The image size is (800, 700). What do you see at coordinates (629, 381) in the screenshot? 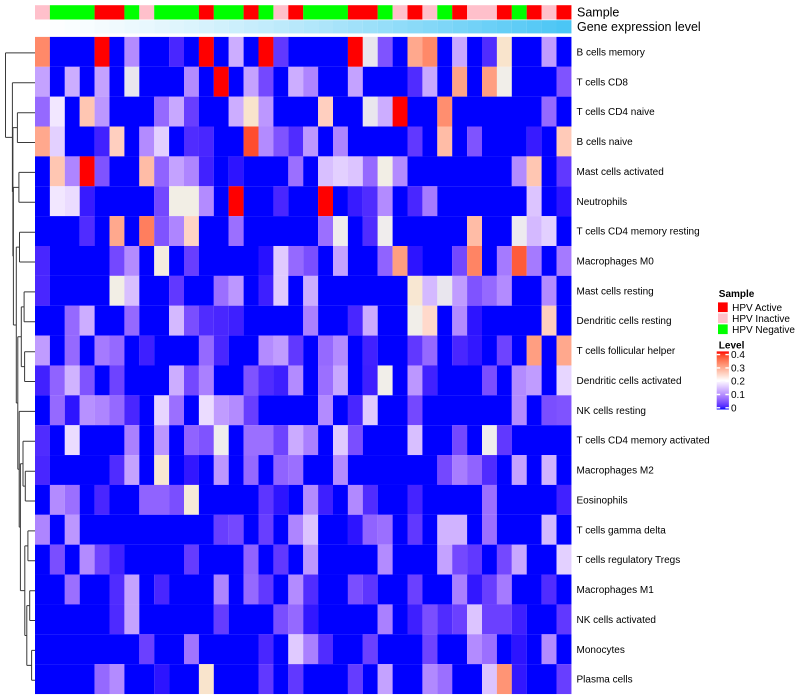
I see `svg-text: Dendritic cells activated` at bounding box center [629, 381].